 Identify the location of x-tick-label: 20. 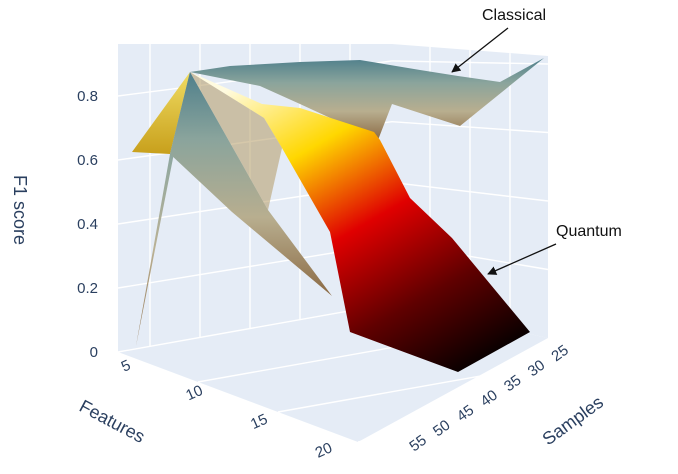
(324, 450).